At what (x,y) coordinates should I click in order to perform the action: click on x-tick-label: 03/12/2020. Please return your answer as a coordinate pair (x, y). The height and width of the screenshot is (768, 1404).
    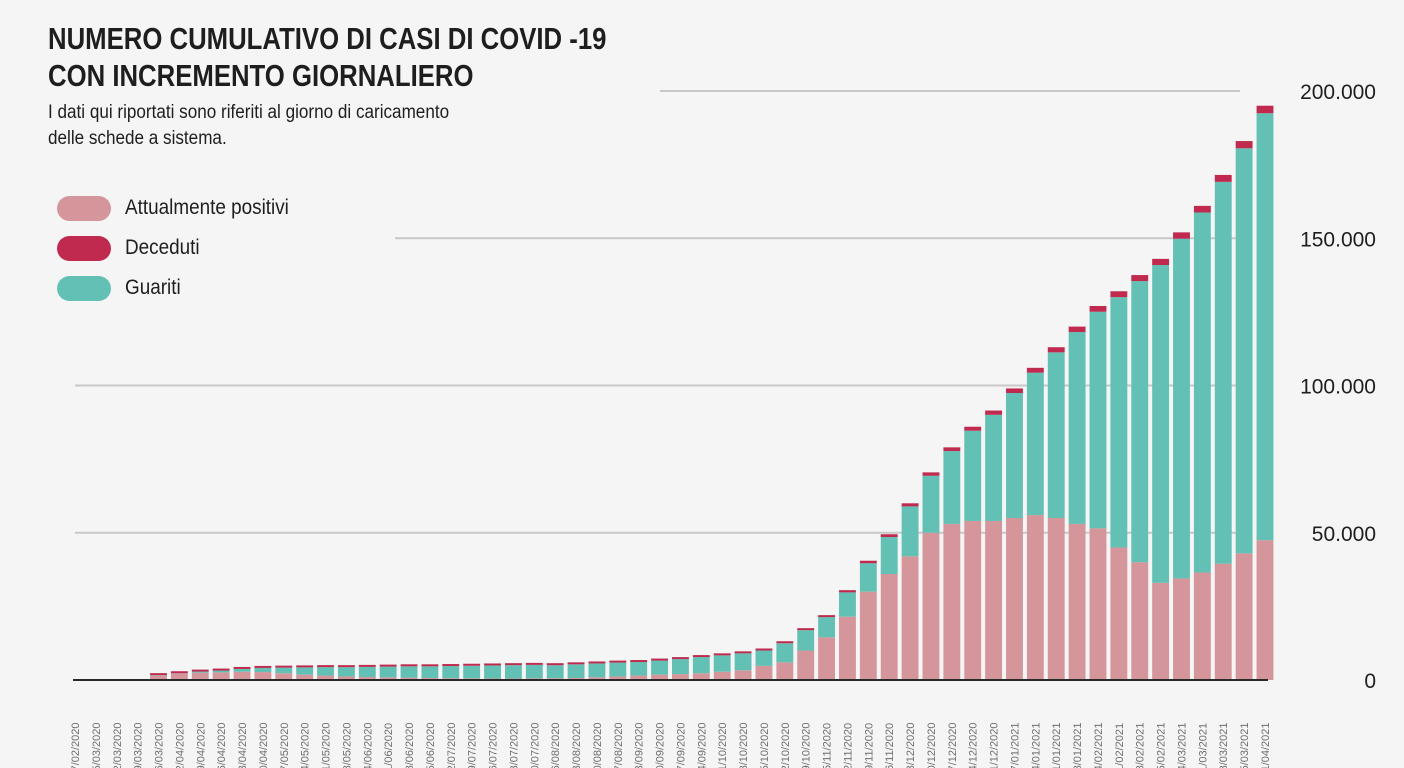
    Looking at the image, I should click on (911, 745).